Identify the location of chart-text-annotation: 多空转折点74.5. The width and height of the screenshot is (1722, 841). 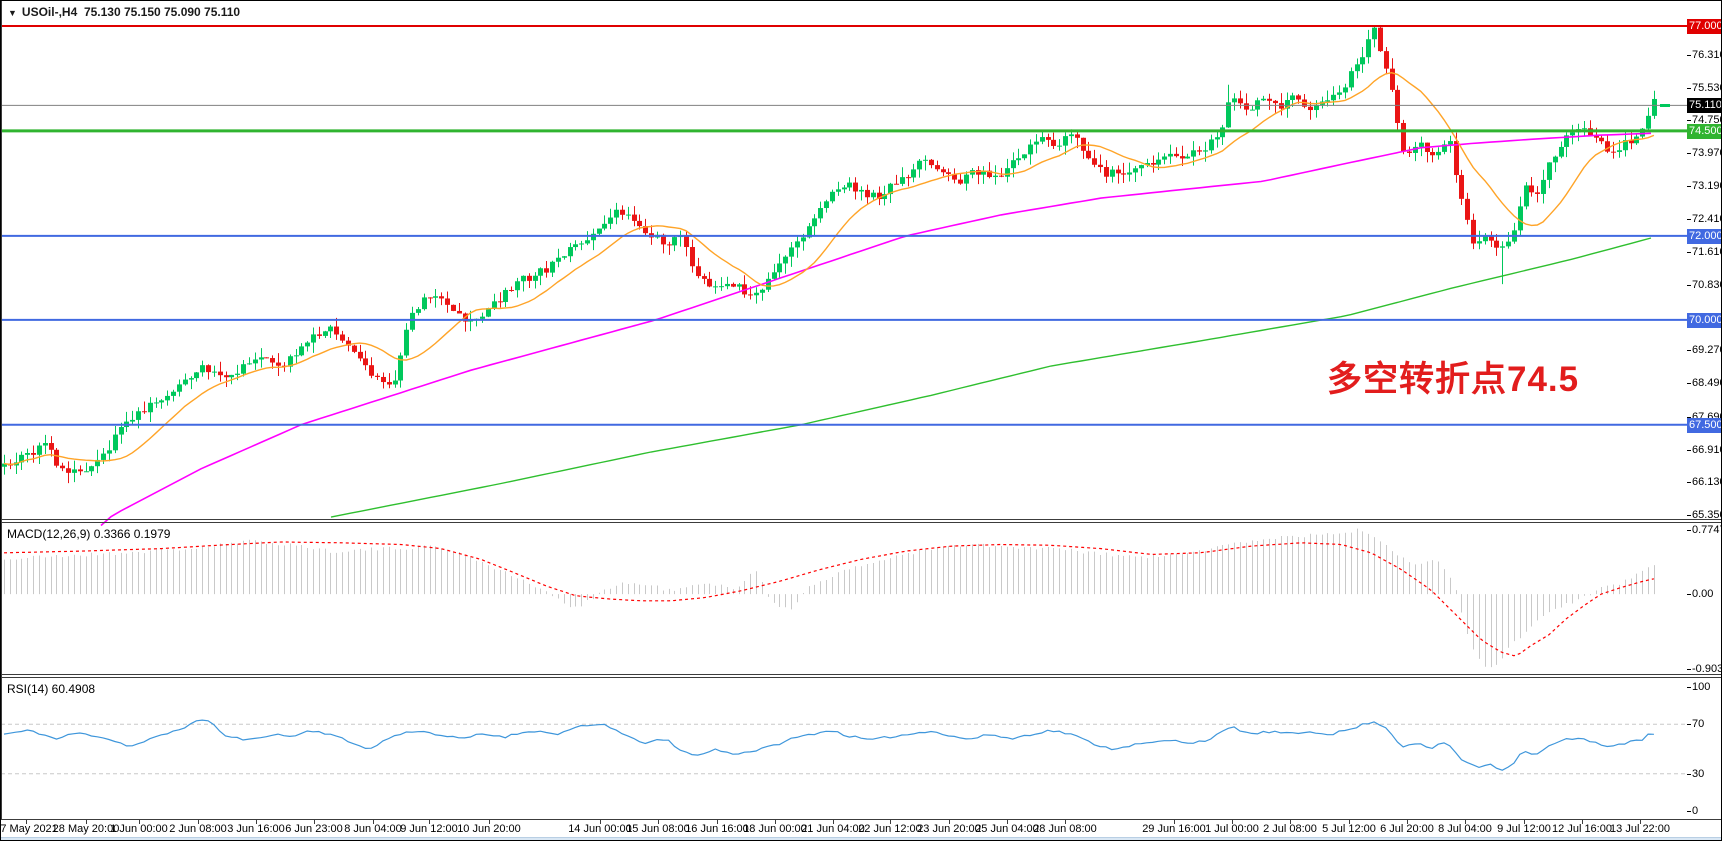
(1453, 379).